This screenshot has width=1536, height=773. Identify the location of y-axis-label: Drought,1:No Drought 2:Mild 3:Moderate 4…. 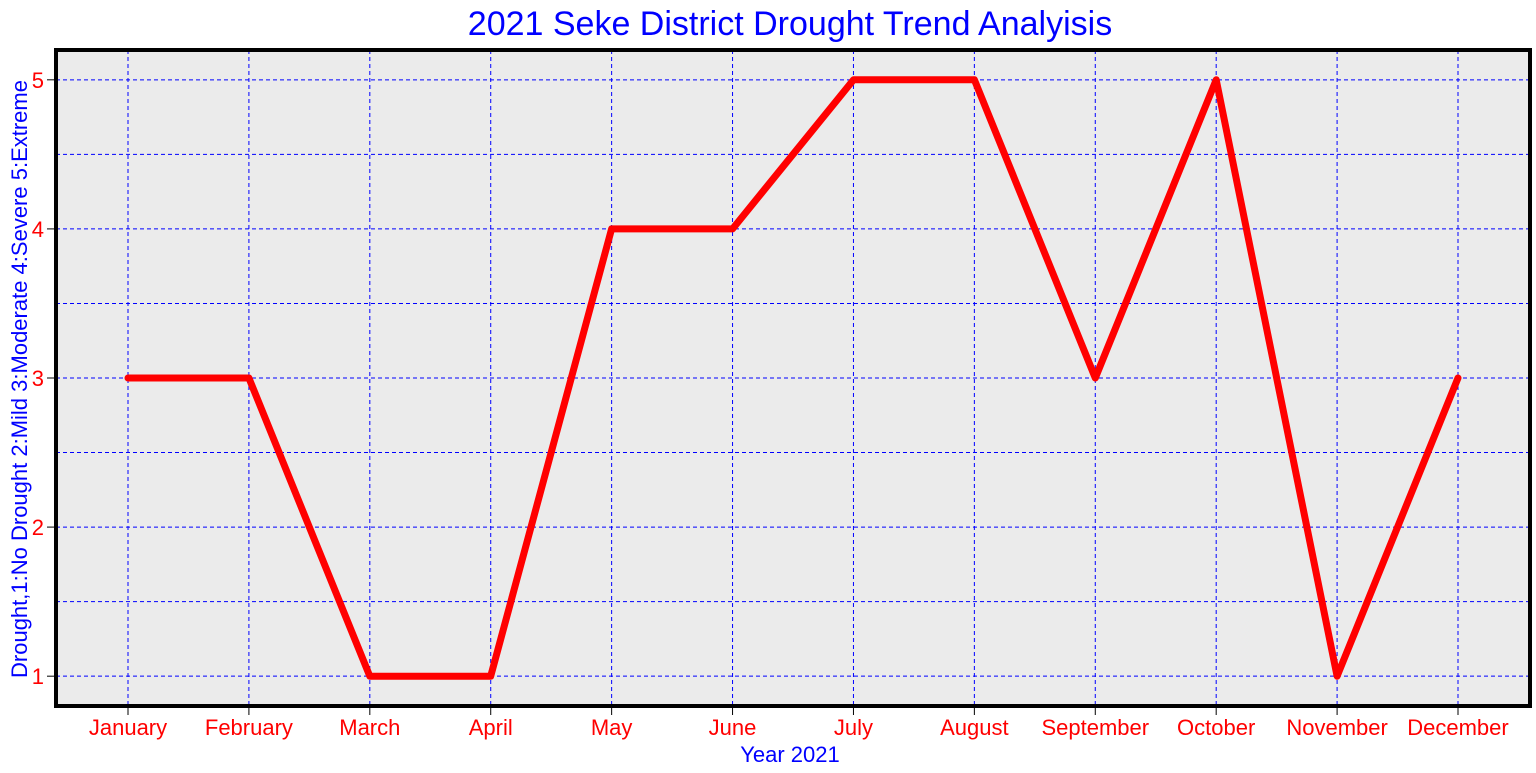
(19, 379).